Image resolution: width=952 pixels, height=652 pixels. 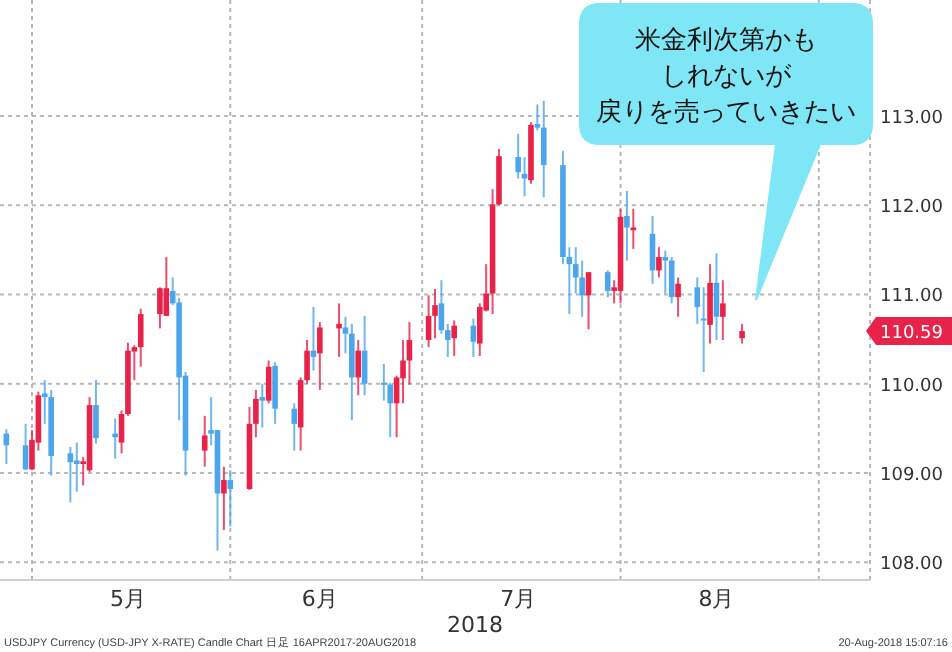 I want to click on price-tag: 110.59, so click(x=909, y=331).